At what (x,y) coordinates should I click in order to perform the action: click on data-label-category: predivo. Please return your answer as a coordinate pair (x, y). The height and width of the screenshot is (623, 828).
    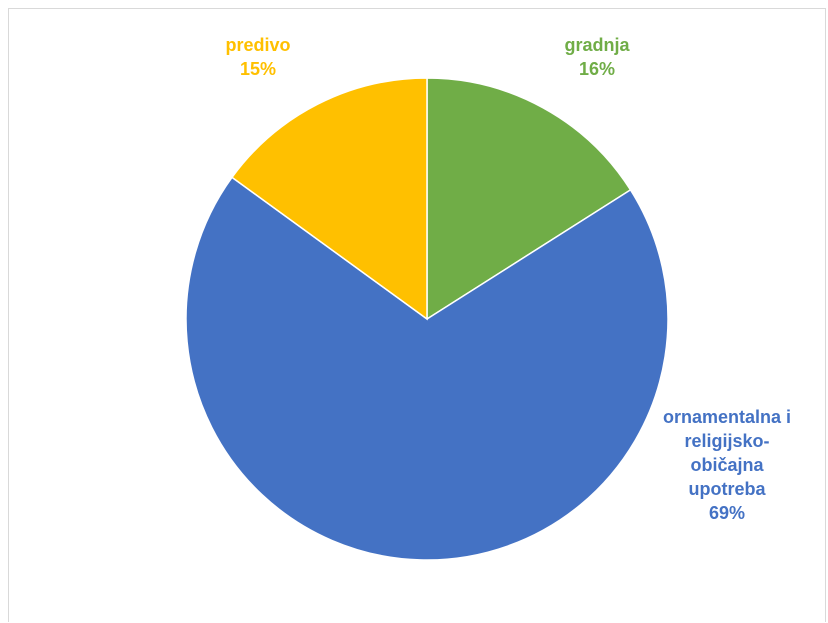
    Looking at the image, I should click on (257, 45).